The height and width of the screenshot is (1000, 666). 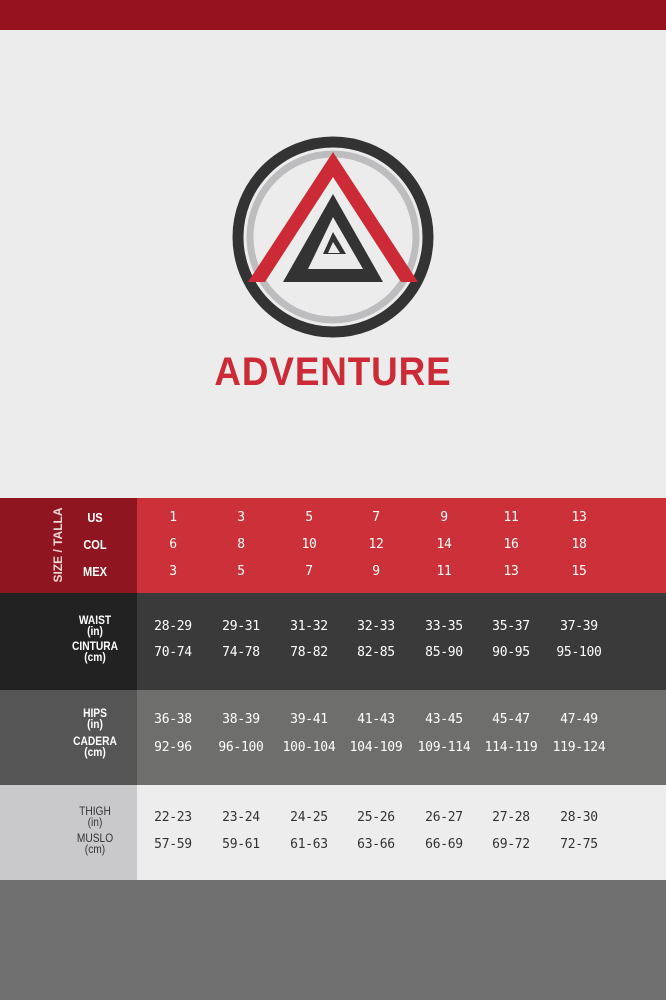 I want to click on measure-cell: 23-24, so click(x=241, y=817).